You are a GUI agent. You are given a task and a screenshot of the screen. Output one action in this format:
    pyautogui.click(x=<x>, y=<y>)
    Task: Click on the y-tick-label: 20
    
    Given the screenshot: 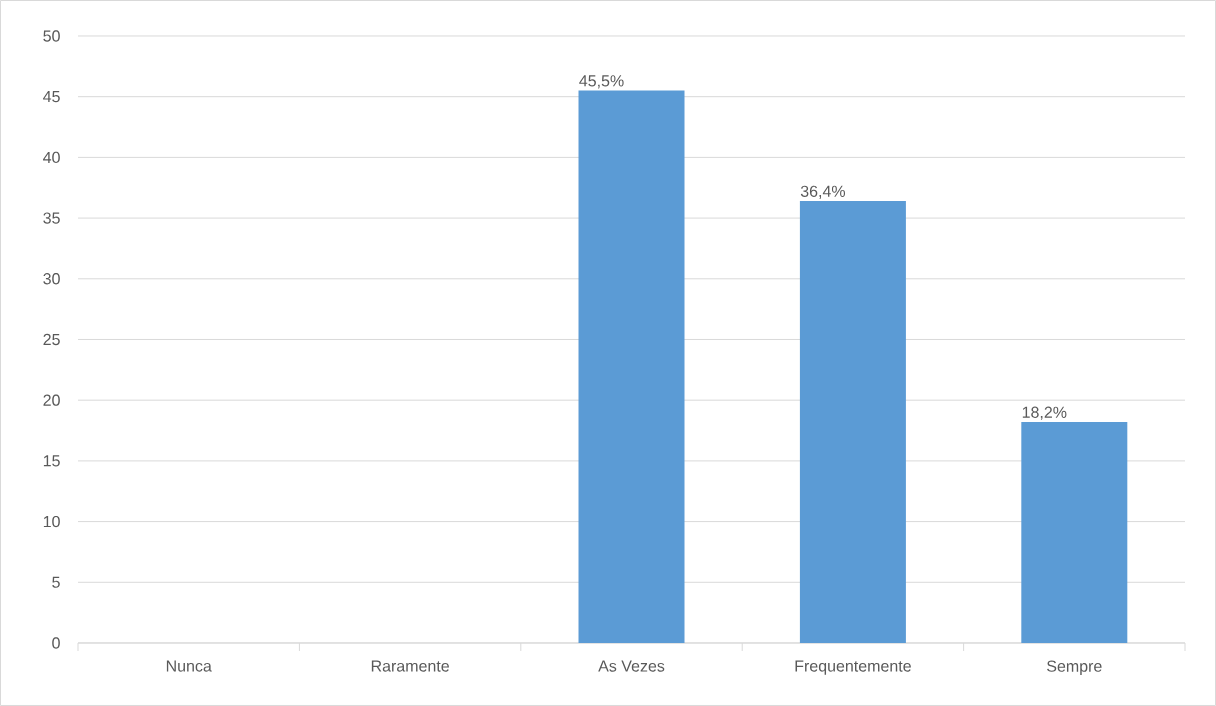 What is the action you would take?
    pyautogui.click(x=51, y=400)
    